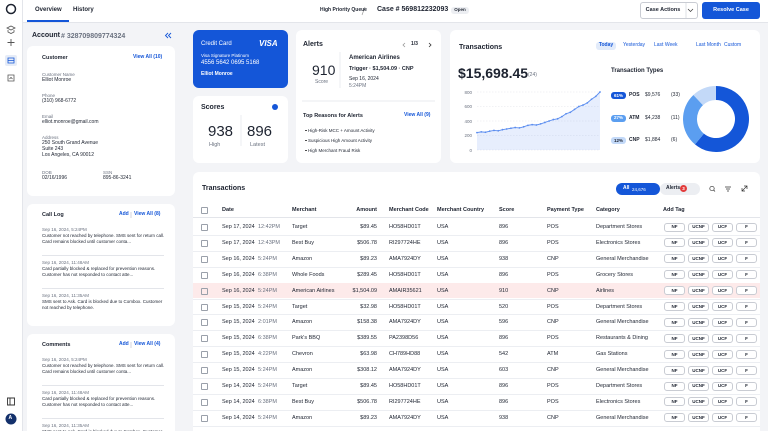 Image resolution: width=768 pixels, height=431 pixels. Describe the element at coordinates (168, 35) in the screenshot. I see `collapse-panel` at that location.